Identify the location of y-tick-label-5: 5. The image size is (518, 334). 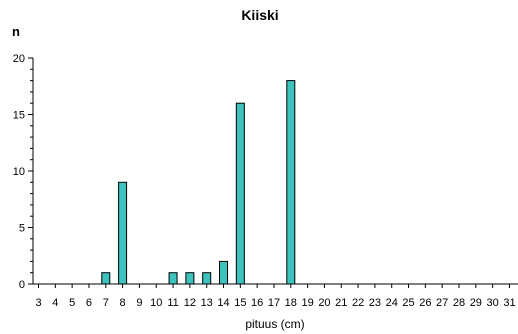
(22, 229).